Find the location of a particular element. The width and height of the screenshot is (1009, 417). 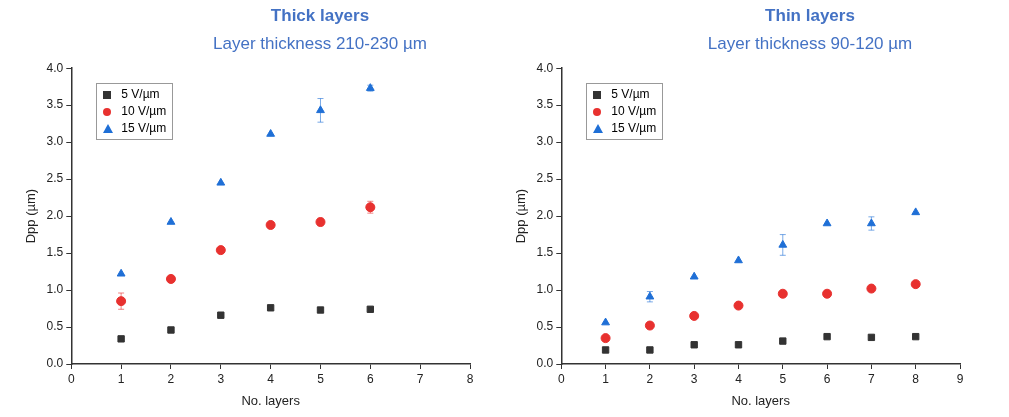

chart-subtitle: Layer thickness 210-230 µm is located at coordinates (320, 44).